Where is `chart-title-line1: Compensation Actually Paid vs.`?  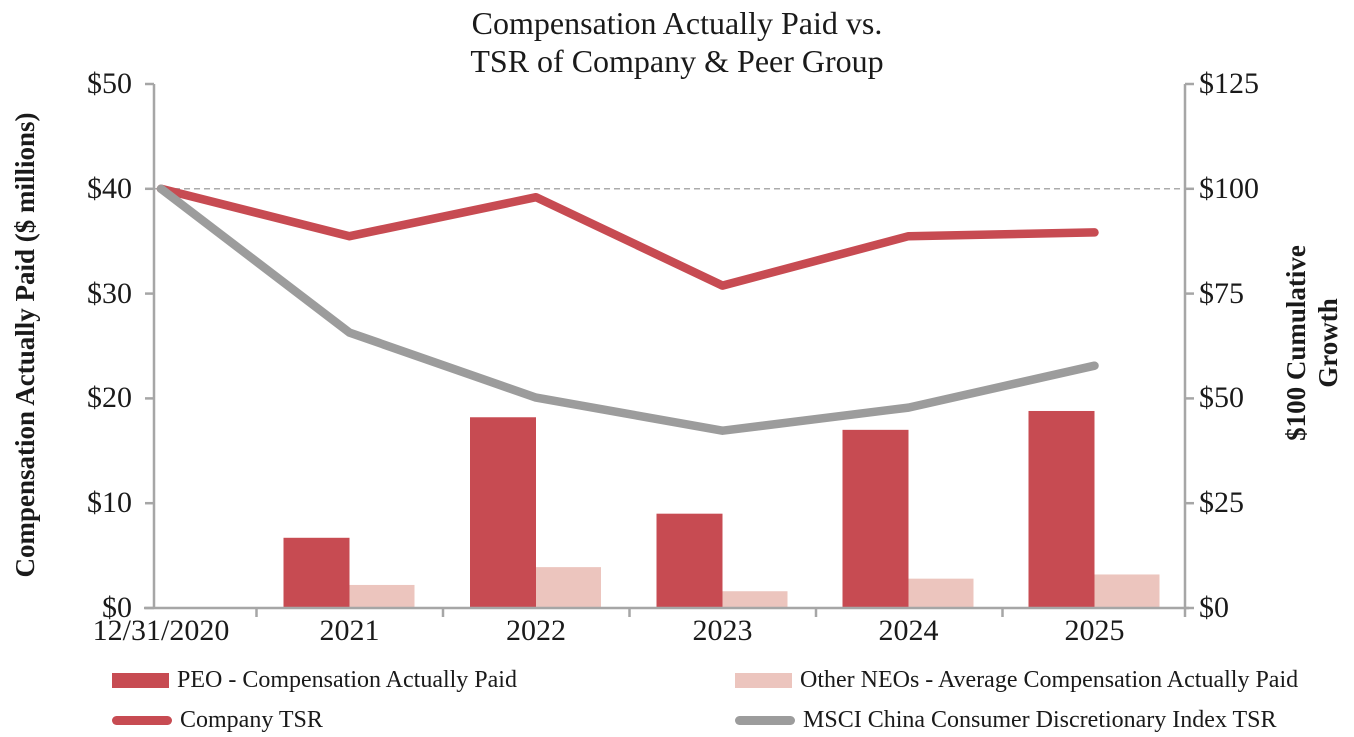 chart-title-line1: Compensation Actually Paid vs. is located at coordinates (677, 23).